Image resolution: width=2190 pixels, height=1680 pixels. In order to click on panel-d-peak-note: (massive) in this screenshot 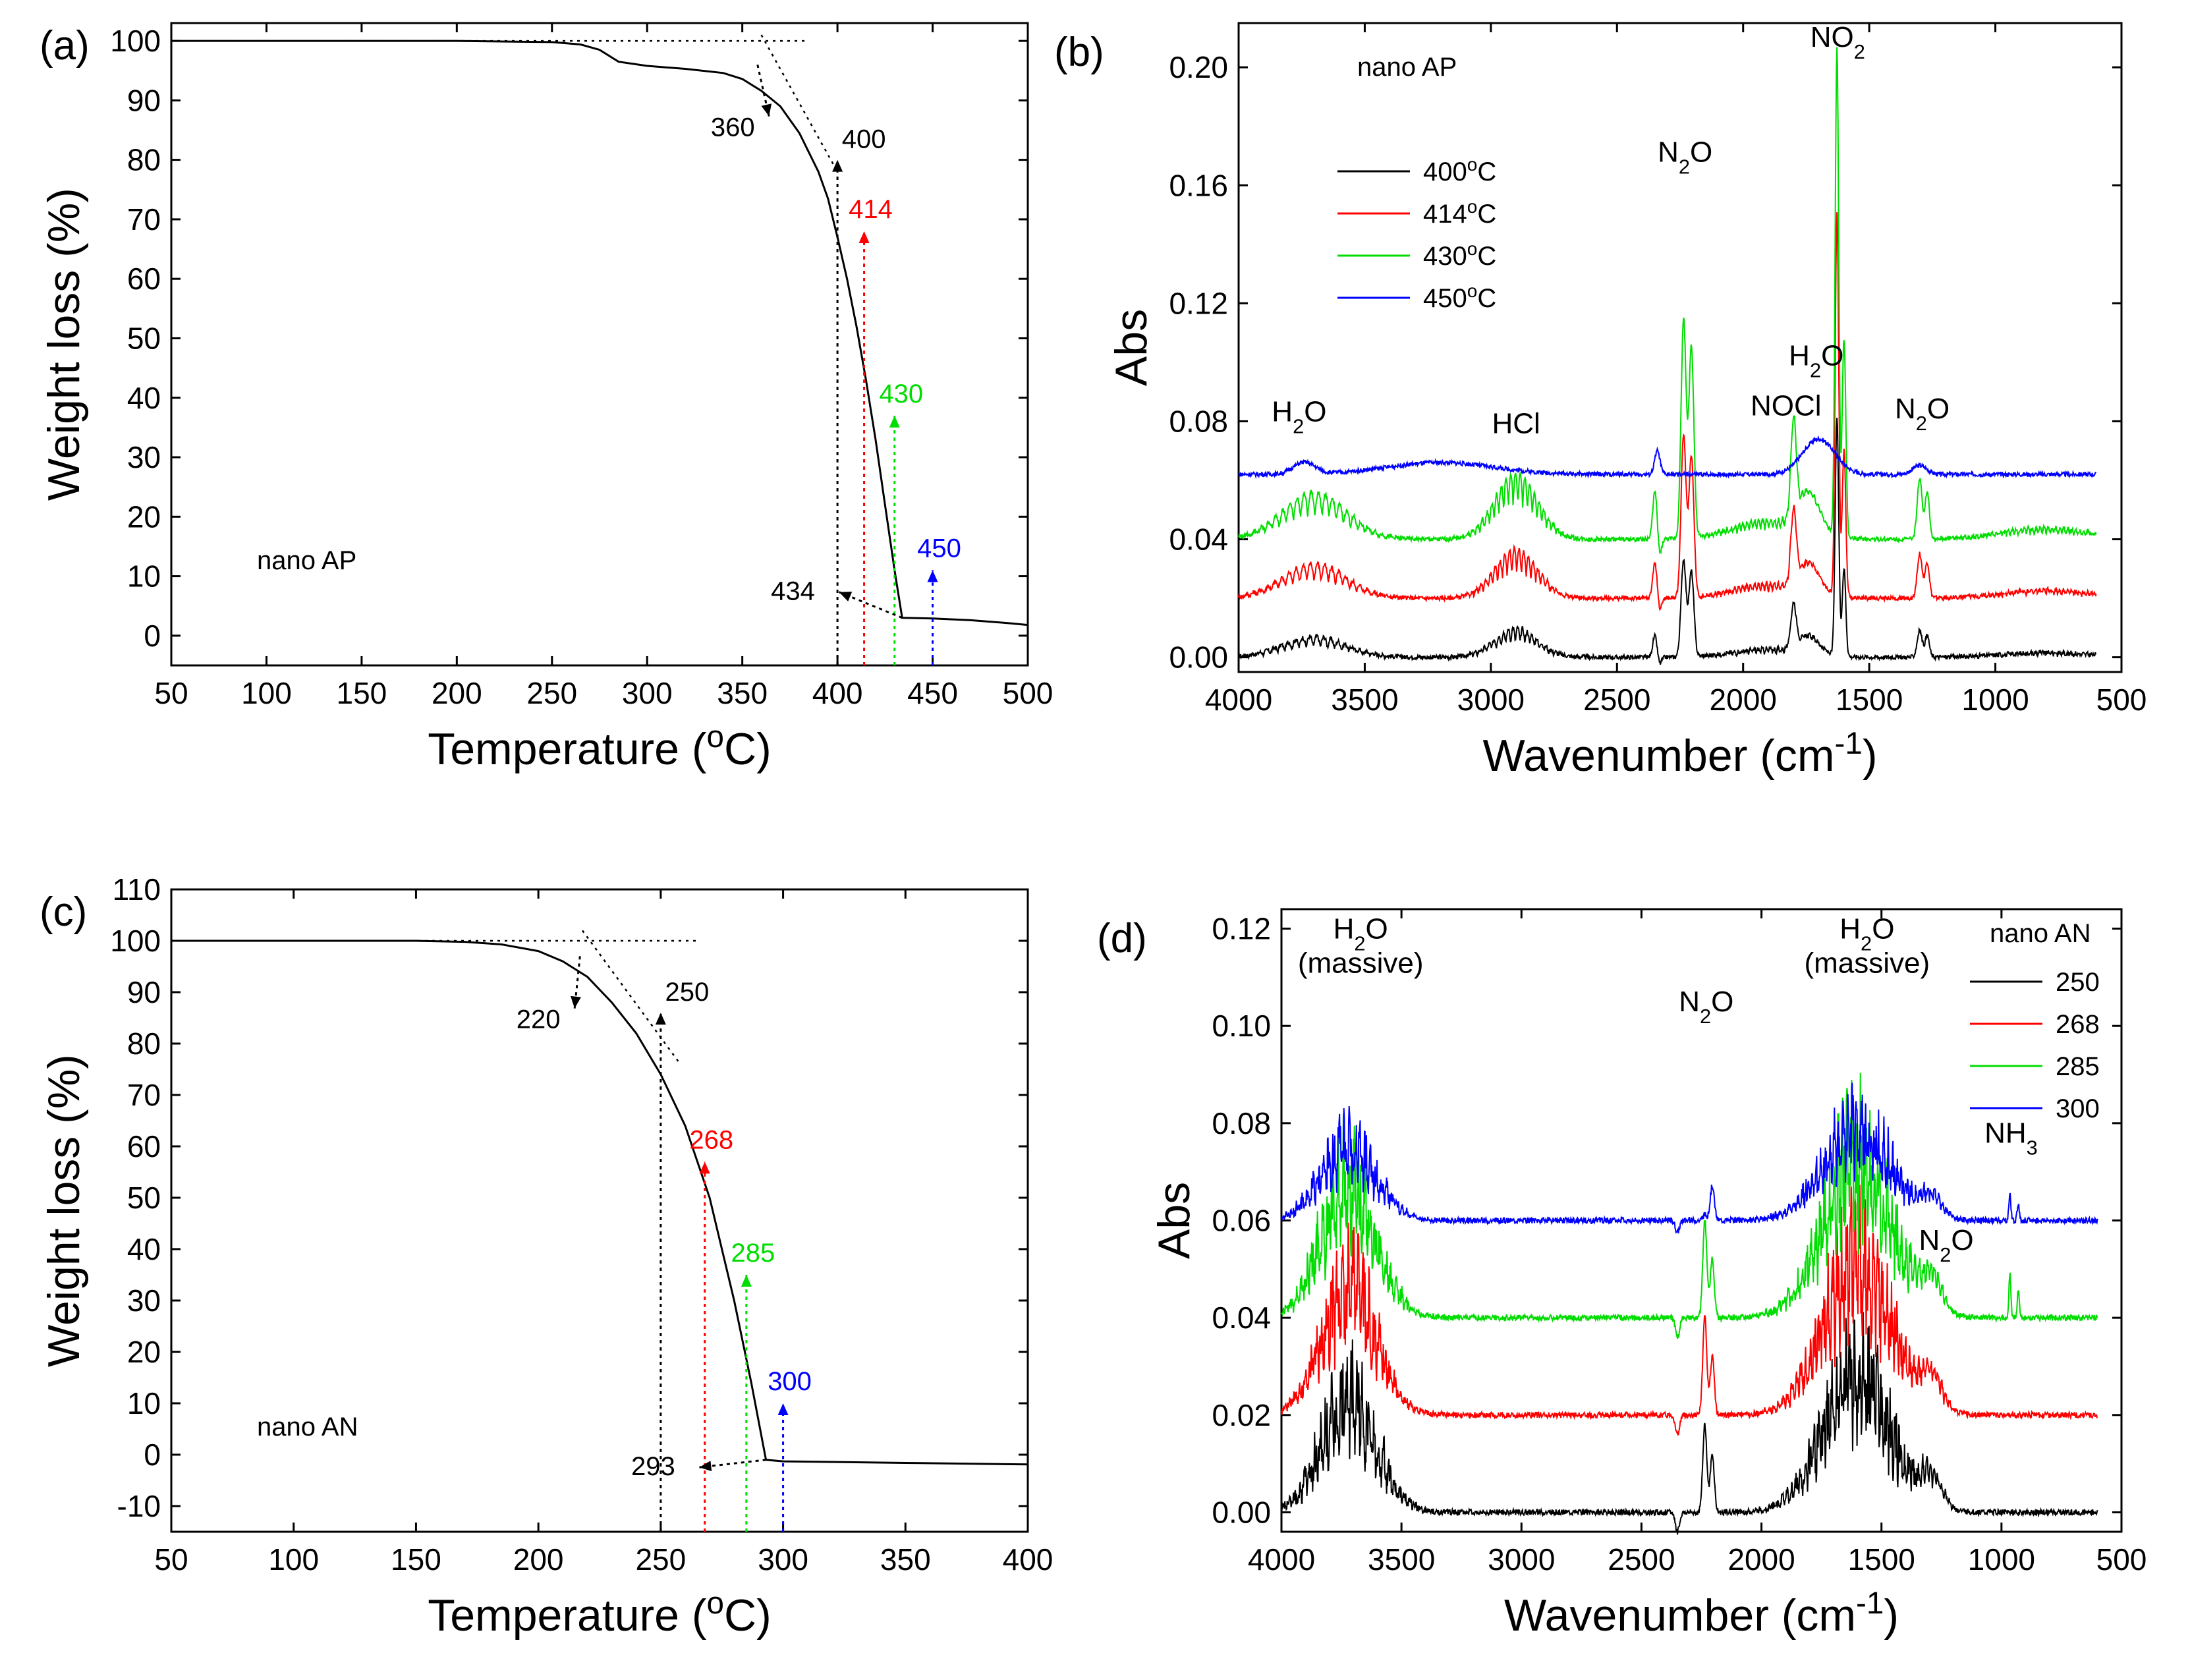, I will do `click(1867, 963)`.